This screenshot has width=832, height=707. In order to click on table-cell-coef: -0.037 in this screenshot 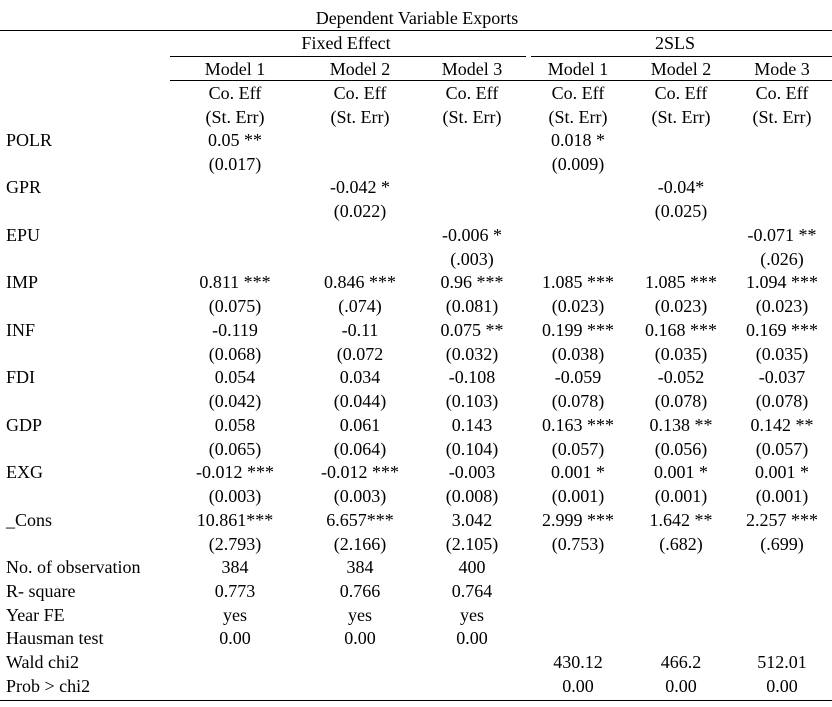, I will do `click(782, 377)`.